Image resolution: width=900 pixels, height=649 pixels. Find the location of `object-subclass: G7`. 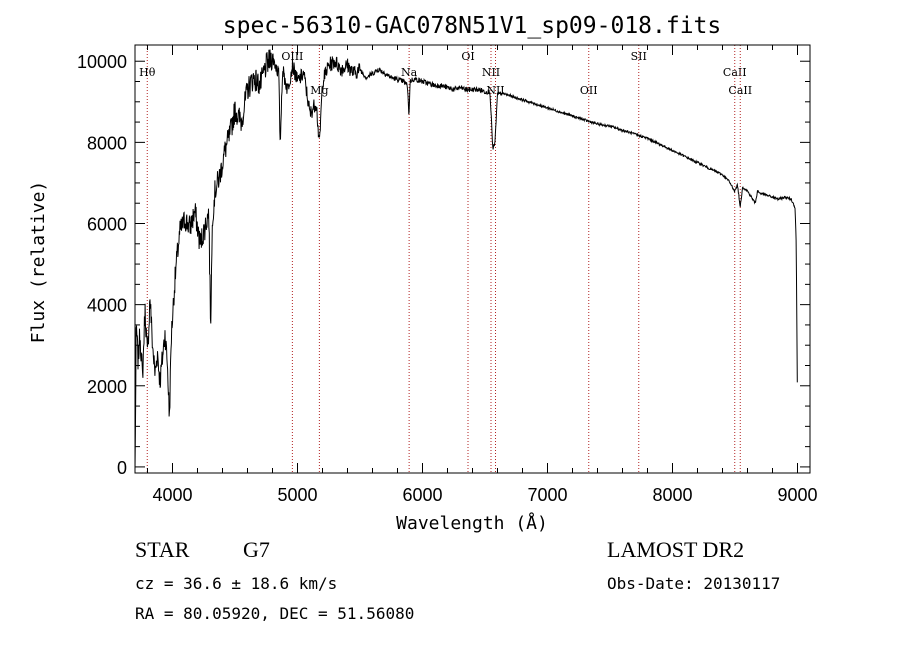

object-subclass: G7 is located at coordinates (256, 549).